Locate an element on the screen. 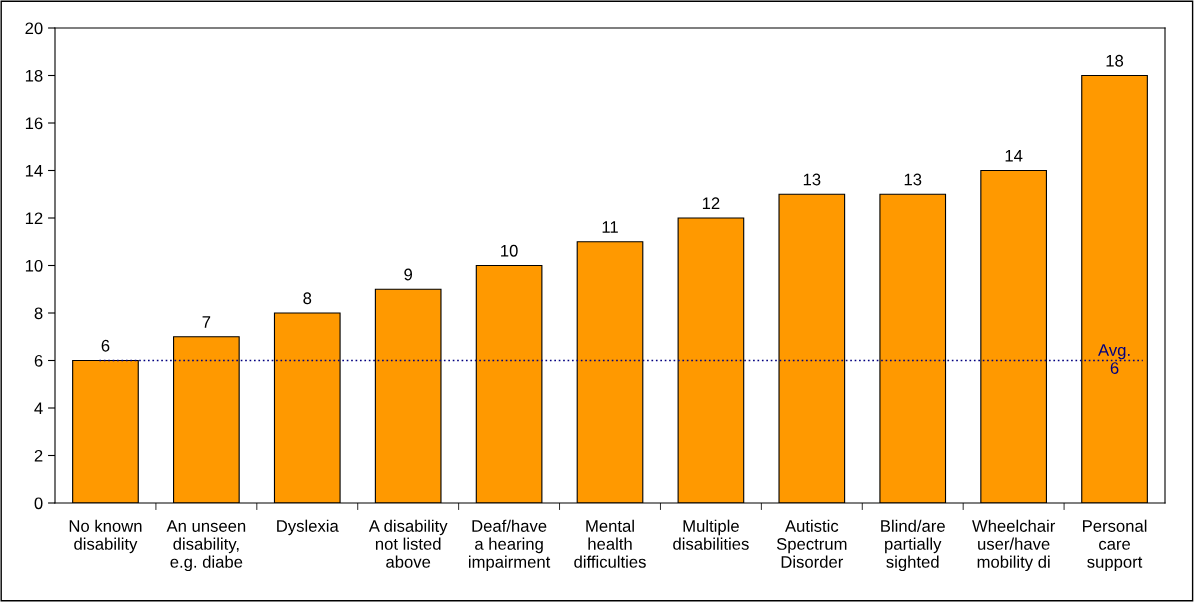 The image size is (1195, 602). y-tick-label: 8 is located at coordinates (38, 313).